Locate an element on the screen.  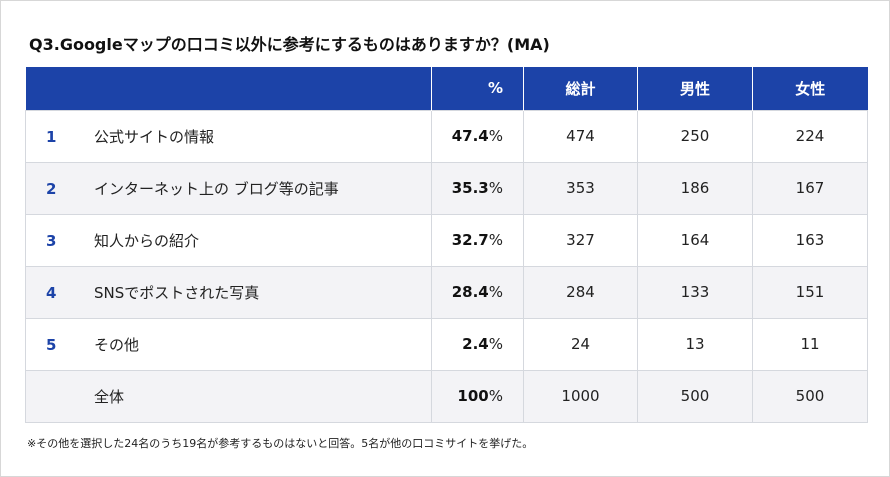
percent-value: 2.4 is located at coordinates (475, 344).